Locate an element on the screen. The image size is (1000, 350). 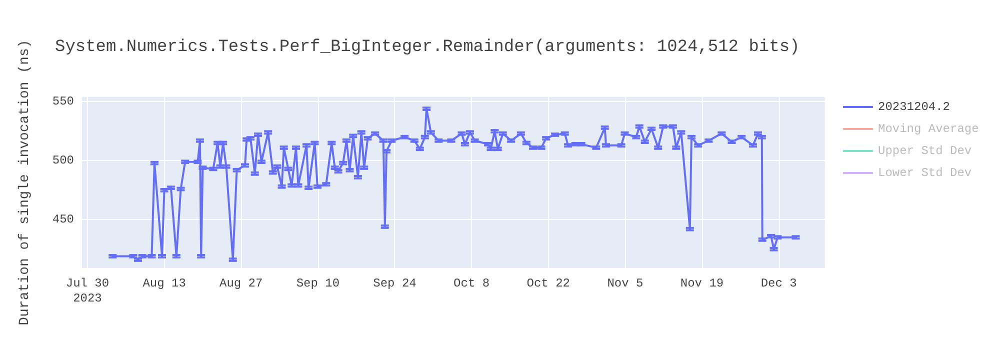
x-tick-label: Sep 24 is located at coordinates (394, 283).